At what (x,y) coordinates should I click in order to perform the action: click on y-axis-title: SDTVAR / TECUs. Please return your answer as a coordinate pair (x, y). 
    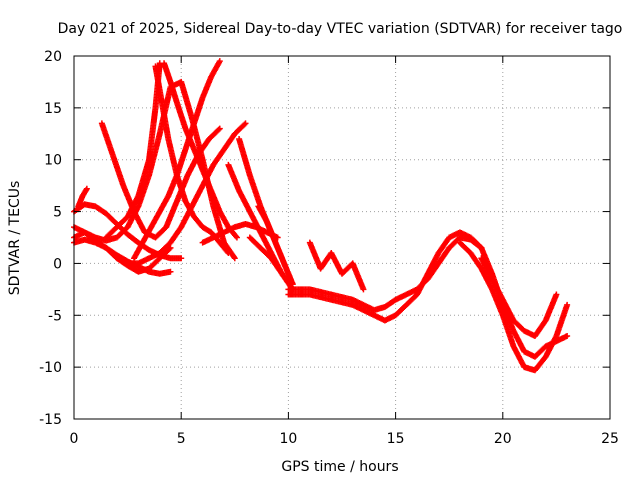
    Looking at the image, I should click on (15, 238).